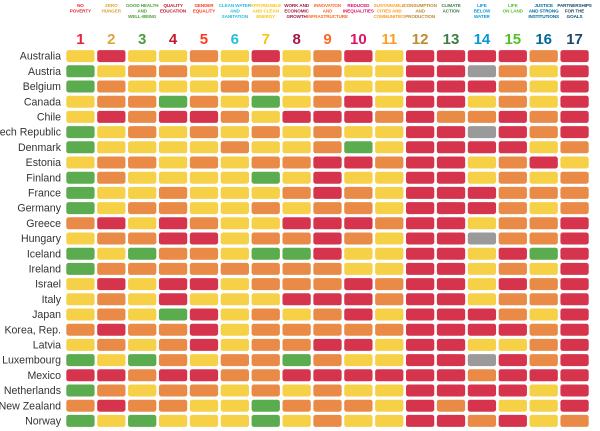 The width and height of the screenshot is (600, 431). What do you see at coordinates (296, 39) in the screenshot?
I see `goal-number-8: 8` at bounding box center [296, 39].